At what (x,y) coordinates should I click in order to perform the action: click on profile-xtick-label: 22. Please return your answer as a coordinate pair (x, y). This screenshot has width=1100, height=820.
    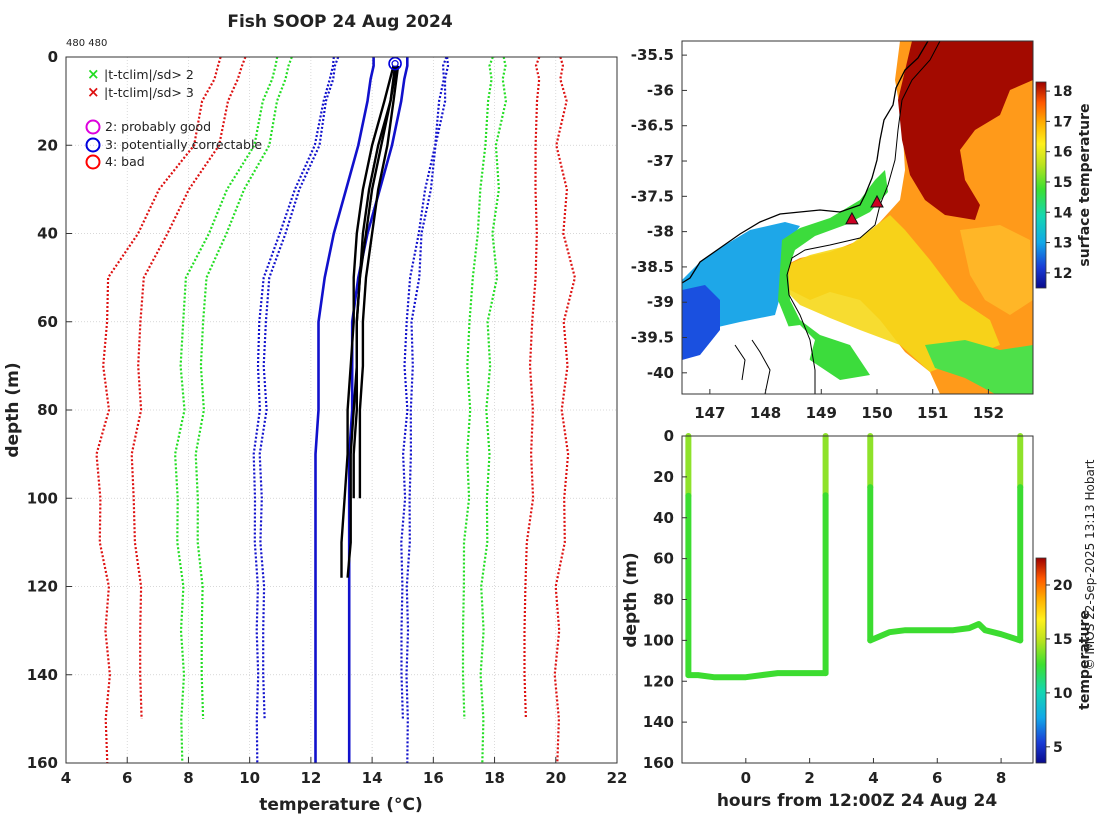
    Looking at the image, I should click on (617, 778).